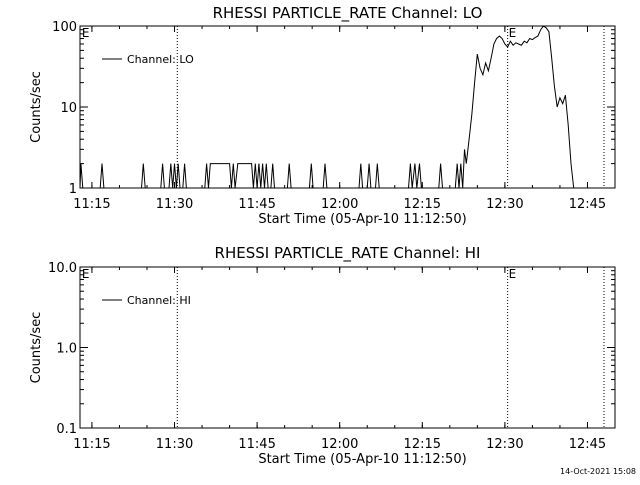 The width and height of the screenshot is (640, 485). What do you see at coordinates (348, 253) in the screenshot?
I see `chart-title: RHESSI PARTICLE_RATE Channel: HI` at bounding box center [348, 253].